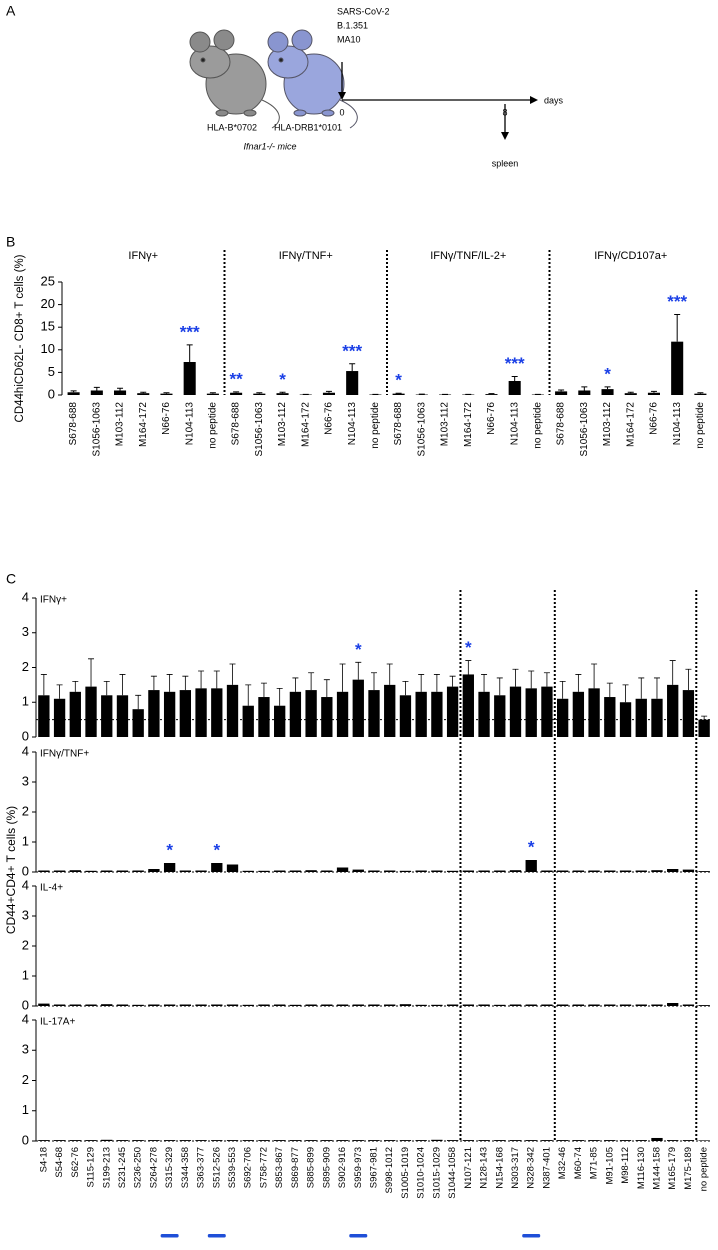  Describe the element at coordinates (306, 256) in the screenshot. I see `group-title: IFNγ/TNF+` at that location.